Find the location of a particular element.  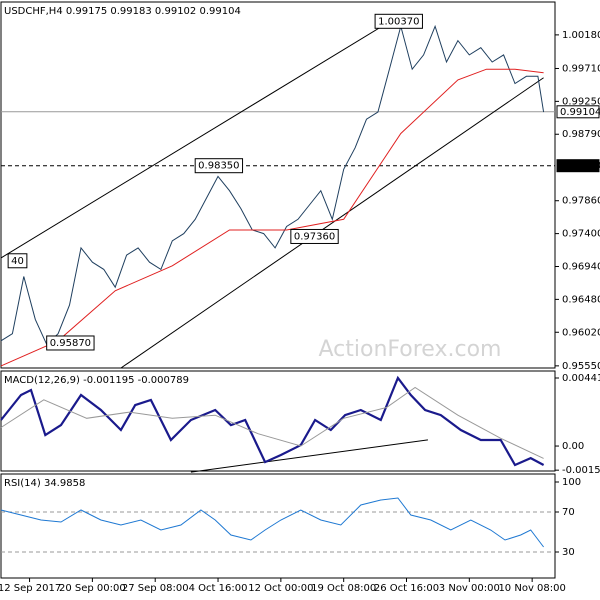

annotation: 40 is located at coordinates (17, 261).